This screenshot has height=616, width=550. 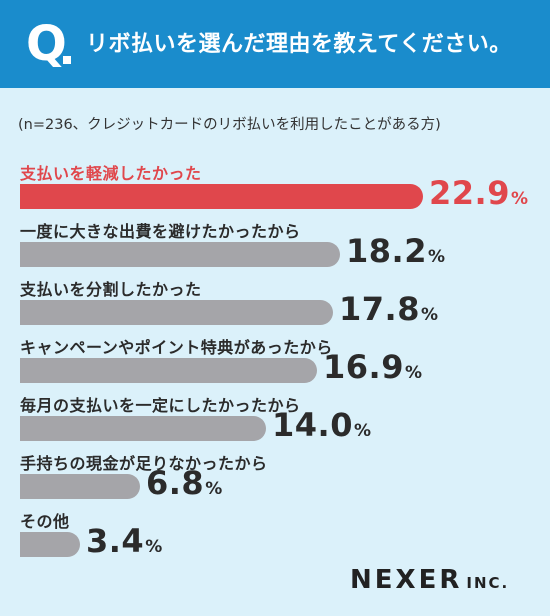 What do you see at coordinates (312, 425) in the screenshot?
I see `value-number: 14.0` at bounding box center [312, 425].